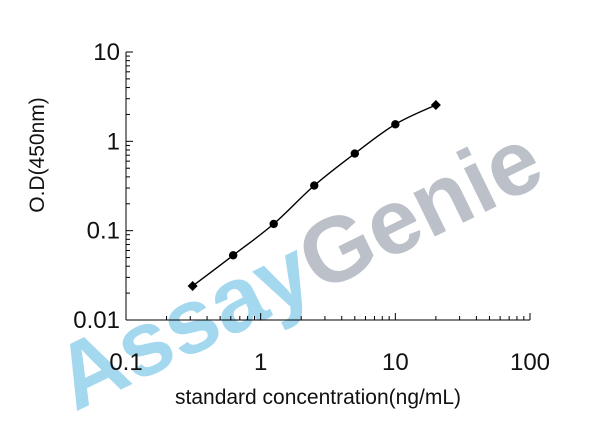 The height and width of the screenshot is (441, 608). I want to click on x-tick-label: 100, so click(530, 362).